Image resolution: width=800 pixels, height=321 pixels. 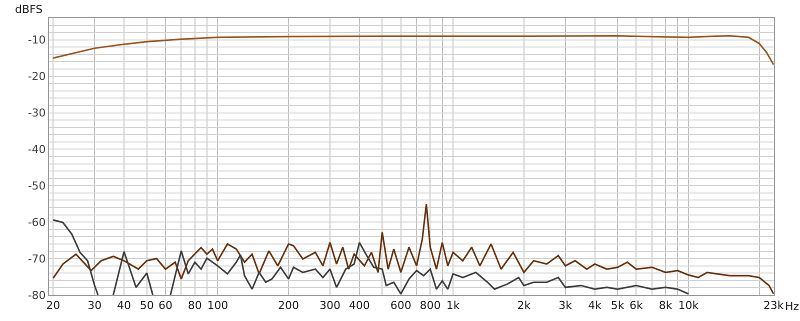 What do you see at coordinates (37, 186) in the screenshot?
I see `y-tick-label: -50` at bounding box center [37, 186].